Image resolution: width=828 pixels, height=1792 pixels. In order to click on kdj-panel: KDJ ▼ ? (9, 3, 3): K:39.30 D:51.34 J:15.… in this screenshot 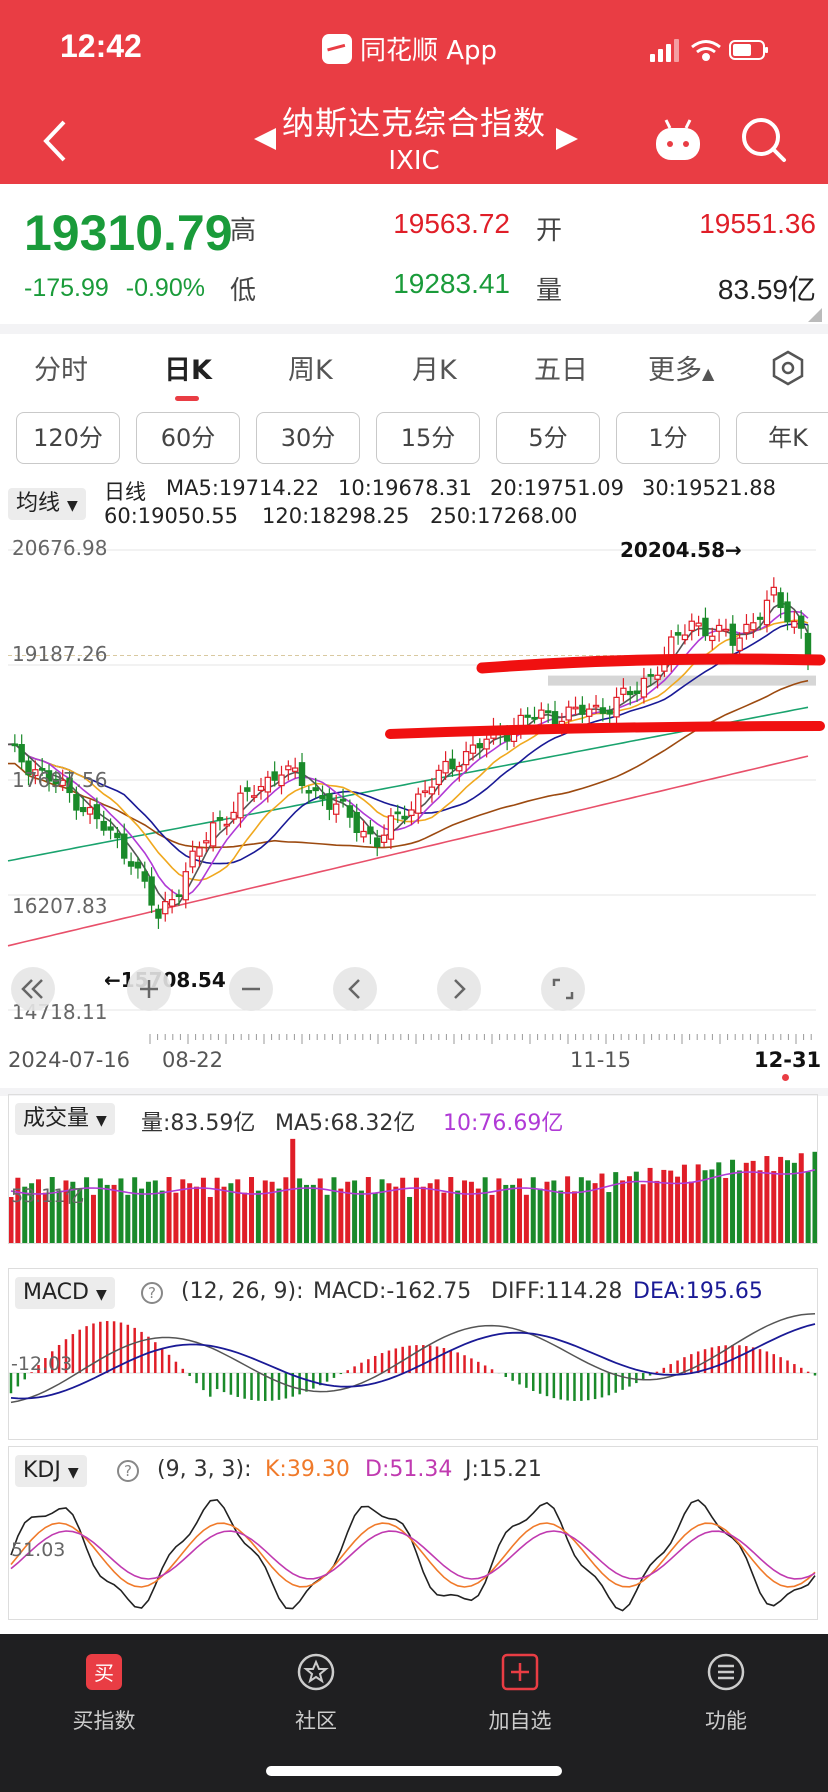, I will do `click(413, 1533)`.